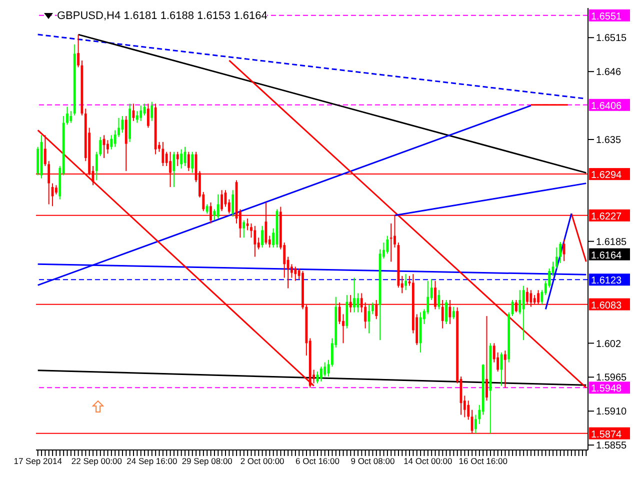 This screenshot has width=640, height=480. Describe the element at coordinates (483, 461) in the screenshot. I see `x-tick-label: 16 Oct 16:00` at that location.